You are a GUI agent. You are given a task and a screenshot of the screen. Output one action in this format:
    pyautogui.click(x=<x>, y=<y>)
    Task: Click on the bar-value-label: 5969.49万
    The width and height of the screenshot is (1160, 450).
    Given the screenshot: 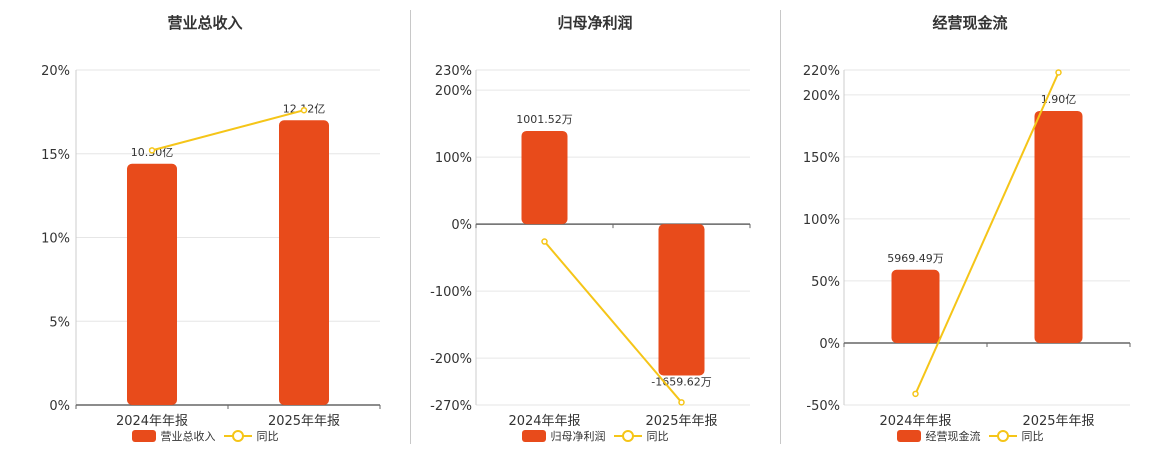 What is the action you would take?
    pyautogui.click(x=915, y=258)
    